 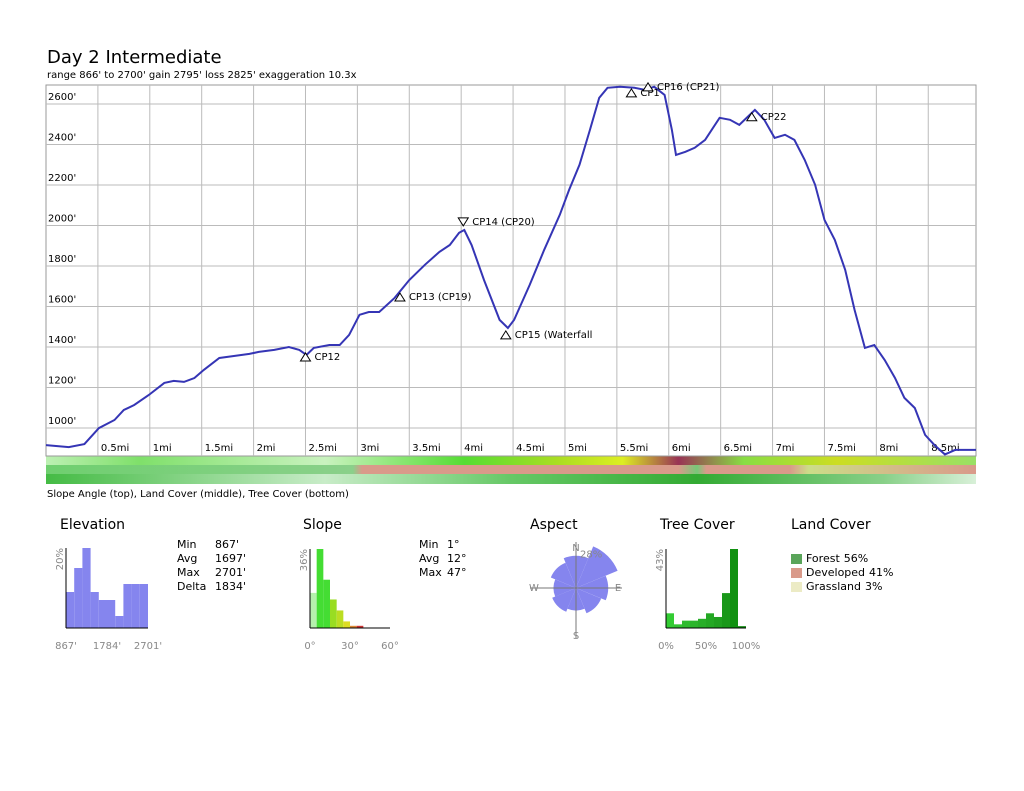 What do you see at coordinates (107, 646) in the screenshot?
I see `x-tick-label: 1784'` at bounding box center [107, 646].